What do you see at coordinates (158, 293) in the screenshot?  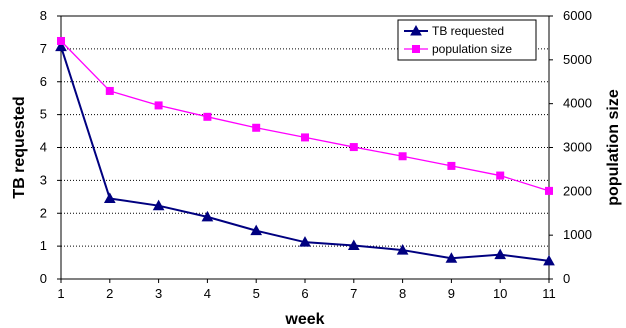 I see `x-tick-label: 3` at bounding box center [158, 293].